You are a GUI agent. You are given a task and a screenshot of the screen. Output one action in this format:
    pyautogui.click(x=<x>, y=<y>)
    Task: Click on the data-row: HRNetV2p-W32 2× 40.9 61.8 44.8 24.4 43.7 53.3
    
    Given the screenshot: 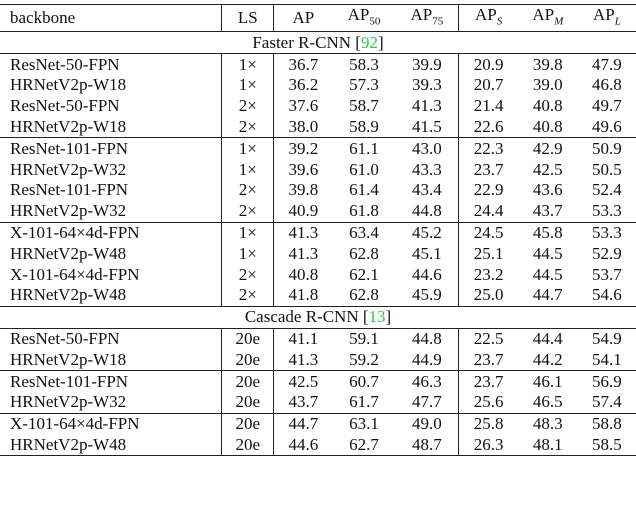 What is the action you would take?
    pyautogui.click(x=318, y=211)
    